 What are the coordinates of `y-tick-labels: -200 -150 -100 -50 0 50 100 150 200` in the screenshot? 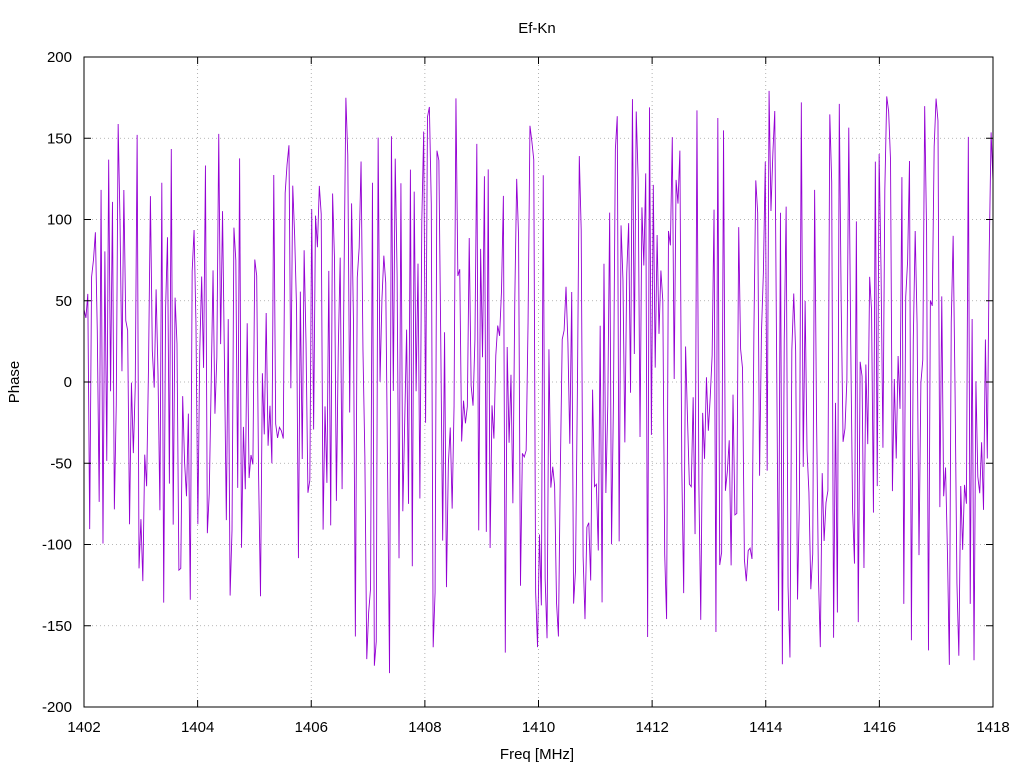 It's located at (57, 382).